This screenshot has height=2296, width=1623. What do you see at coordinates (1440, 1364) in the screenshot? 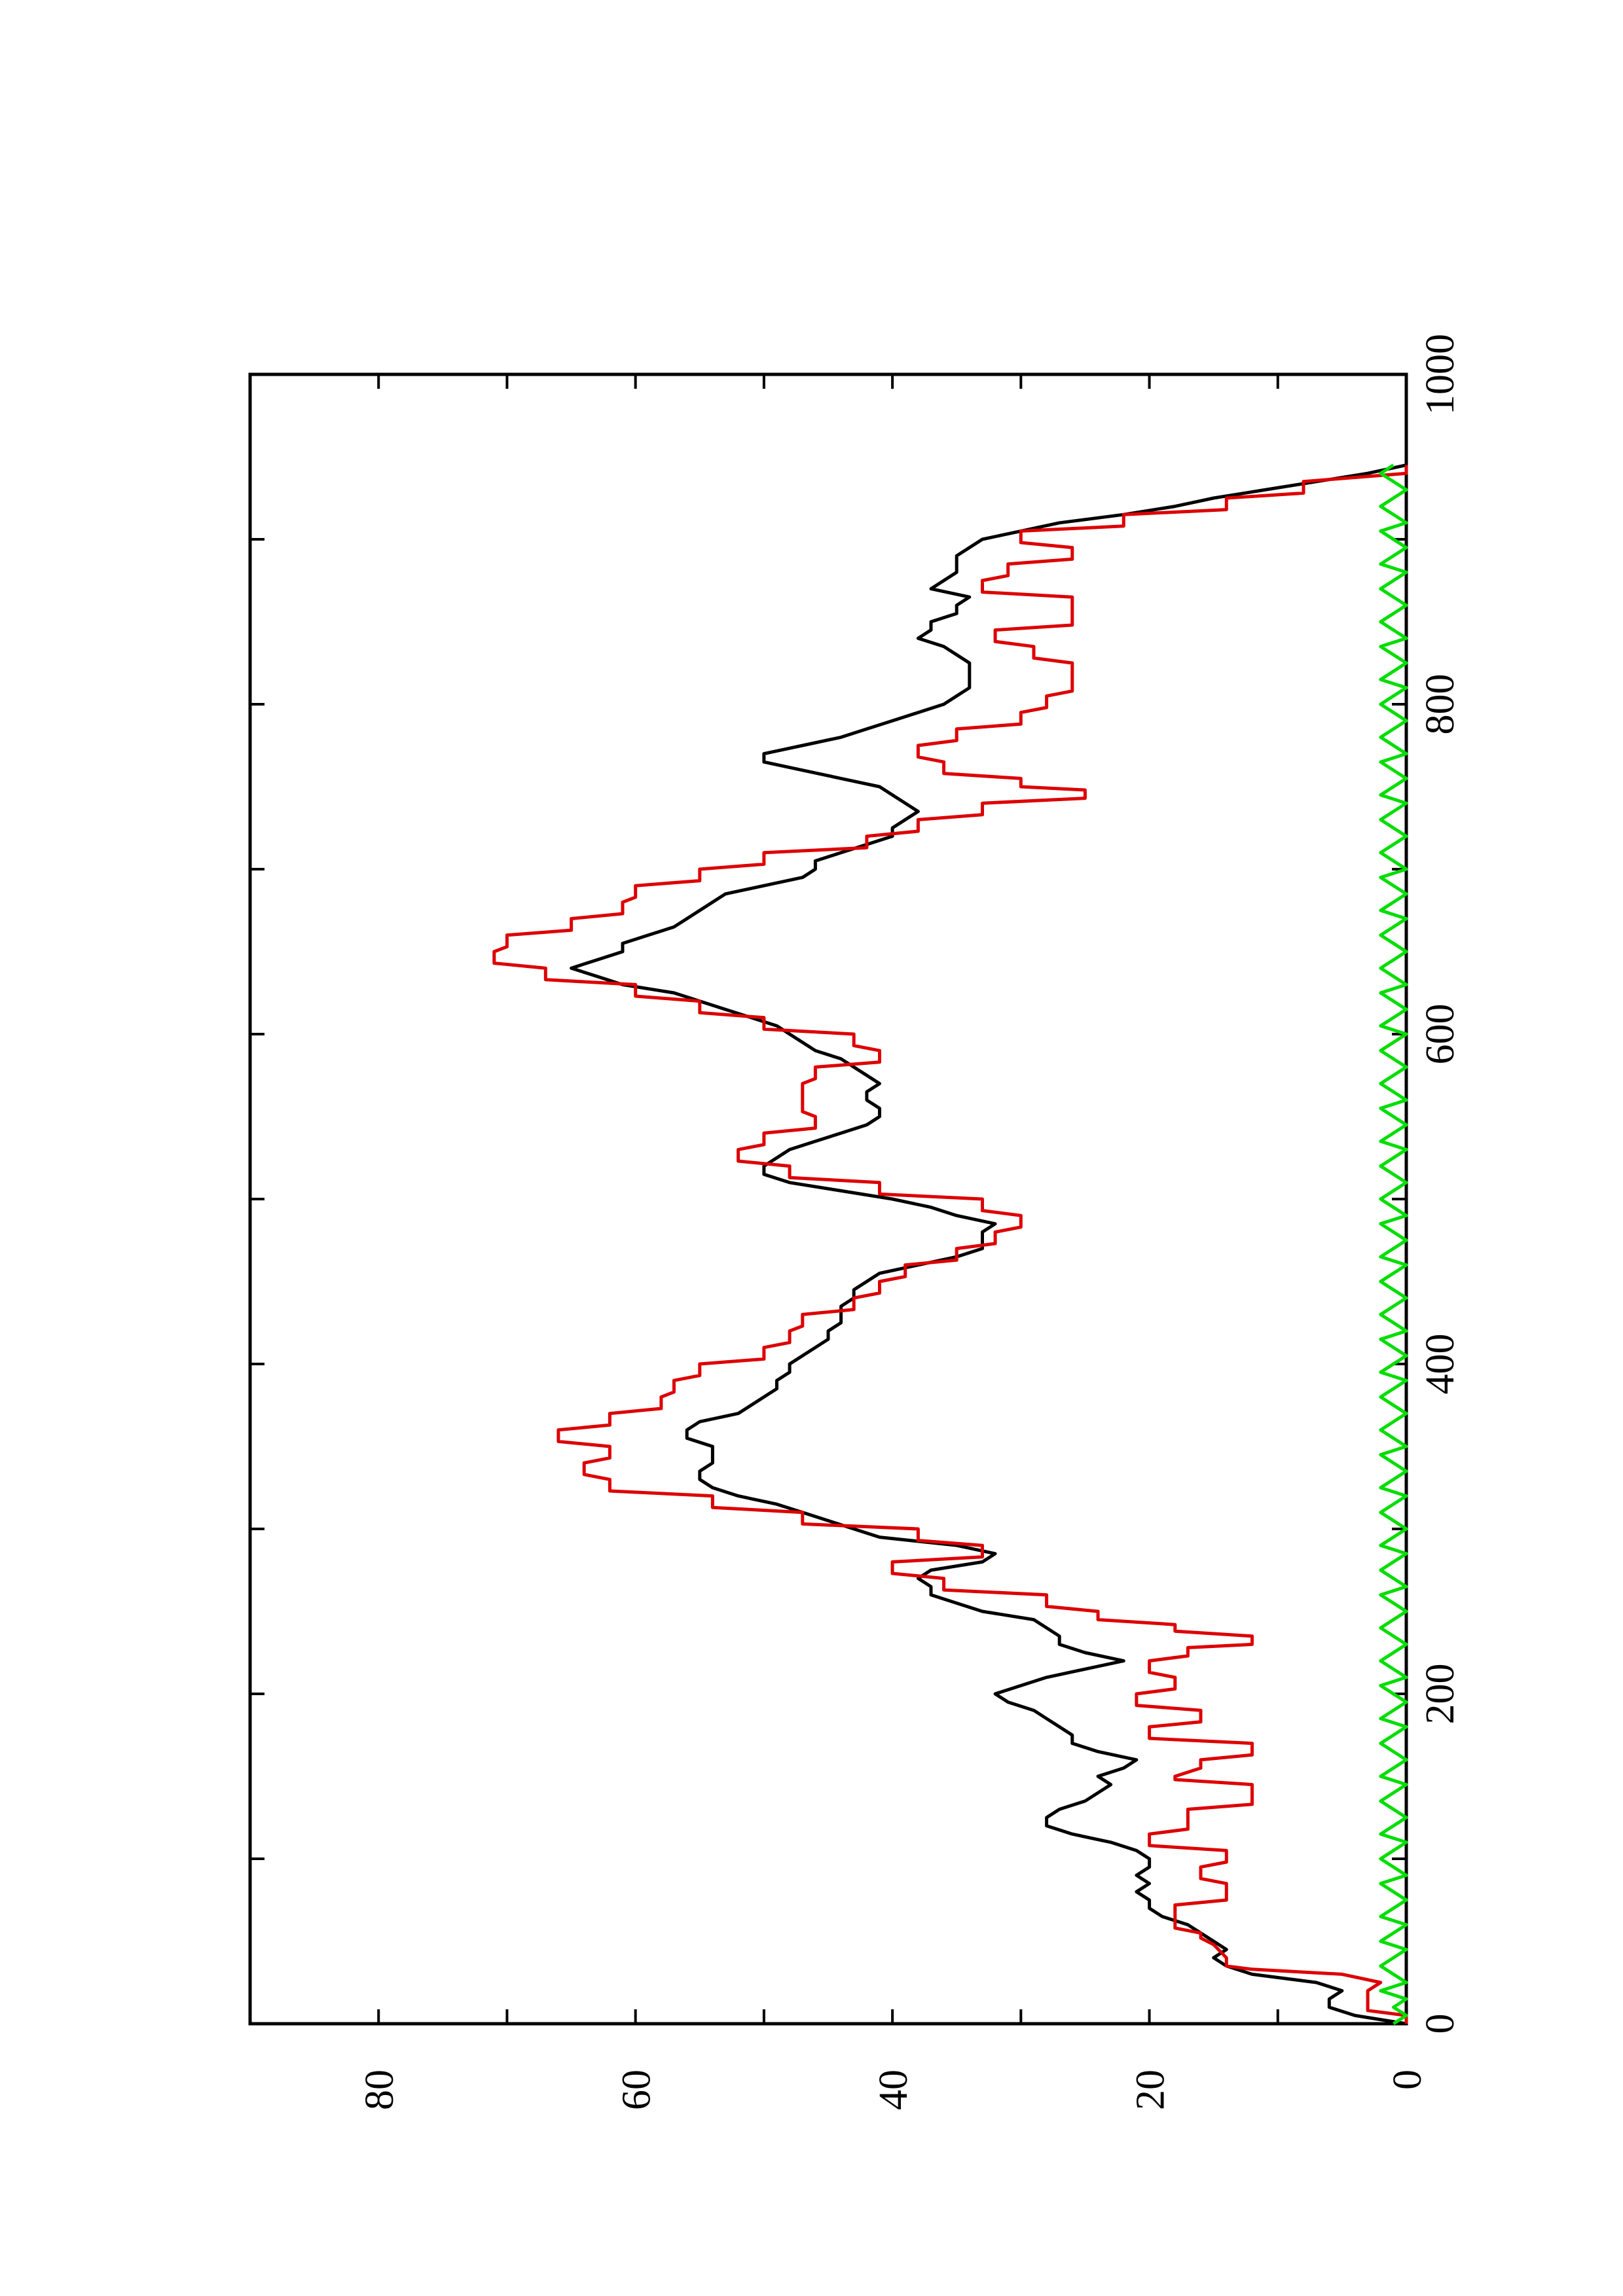
I see `x-tick-label: 400` at bounding box center [1440, 1364].